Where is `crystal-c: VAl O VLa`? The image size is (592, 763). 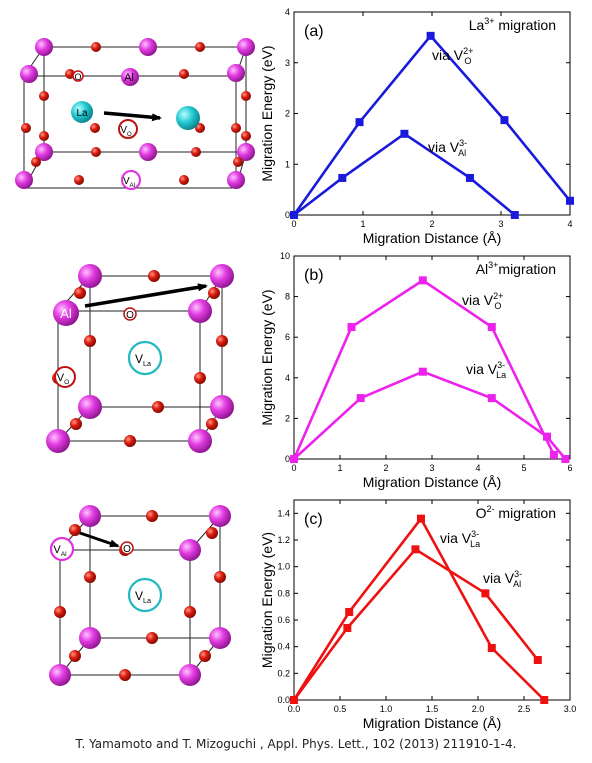
crystal-c: VAl O VLa is located at coordinates (140, 595).